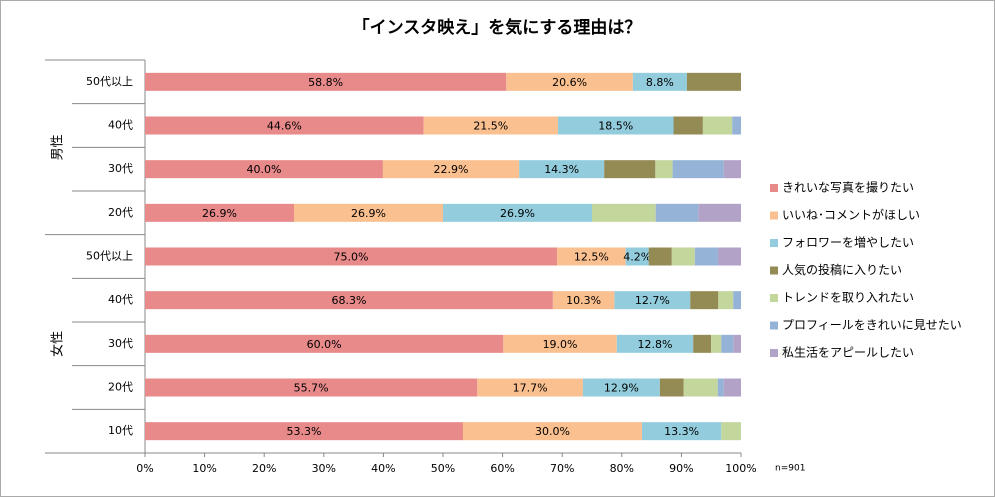 The width and height of the screenshot is (995, 497). I want to click on x-tick-label: 60%, so click(502, 468).